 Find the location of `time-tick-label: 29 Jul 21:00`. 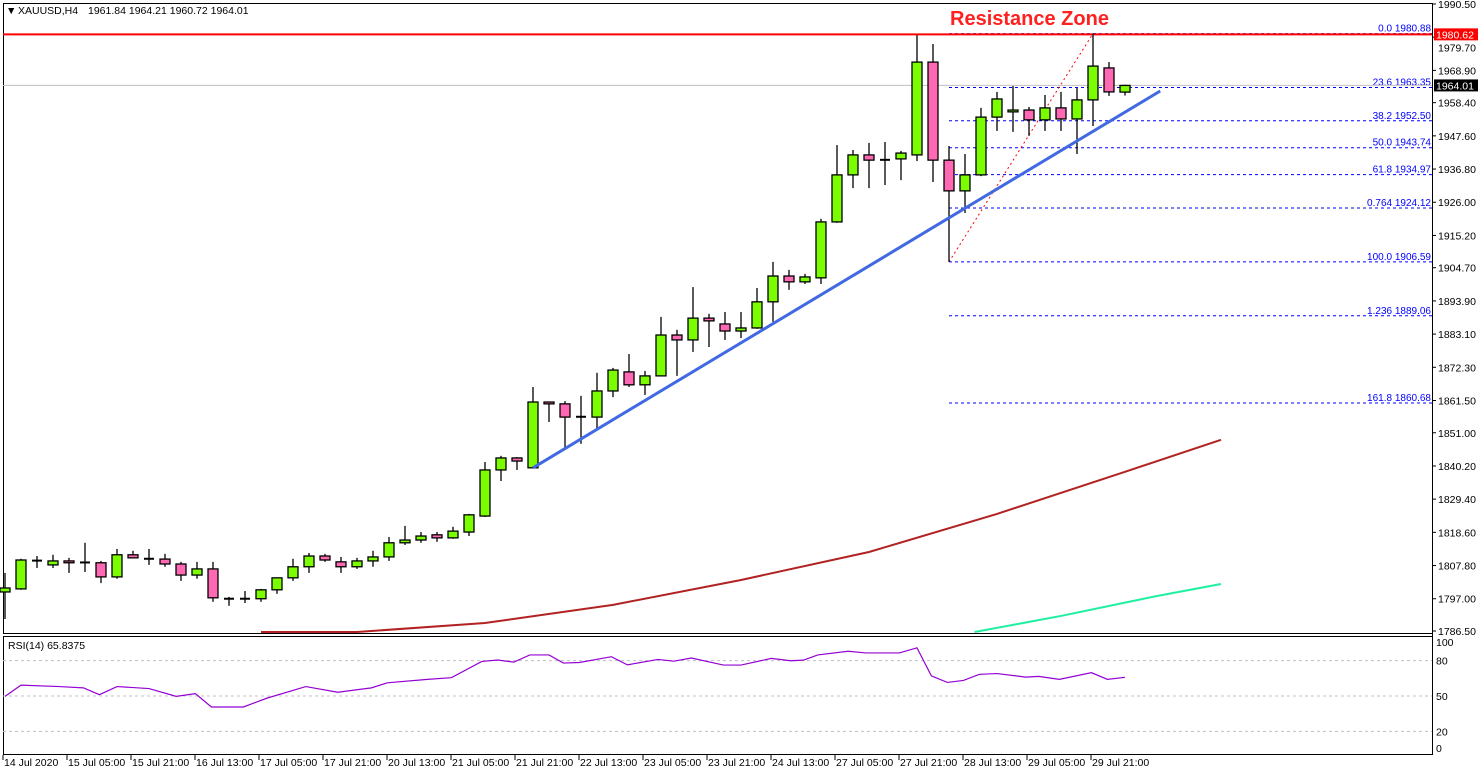

time-tick-label: 29 Jul 21:00 is located at coordinates (1120, 763).